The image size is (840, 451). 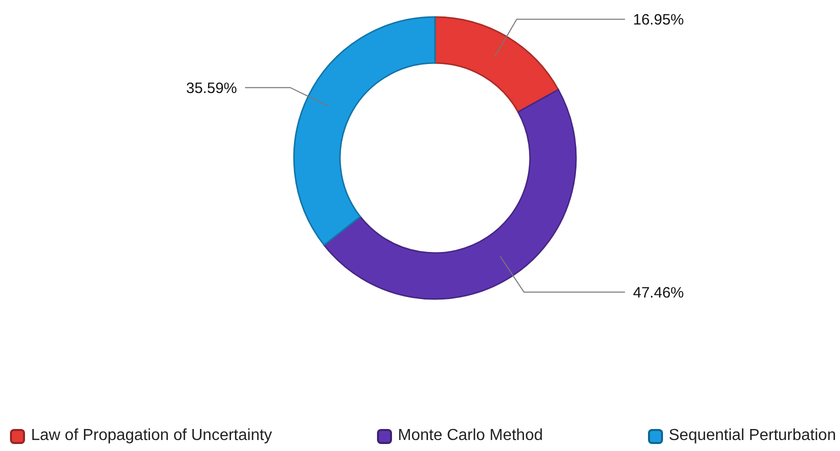 What do you see at coordinates (470, 436) in the screenshot?
I see `legend-label: Monte Carlo Method` at bounding box center [470, 436].